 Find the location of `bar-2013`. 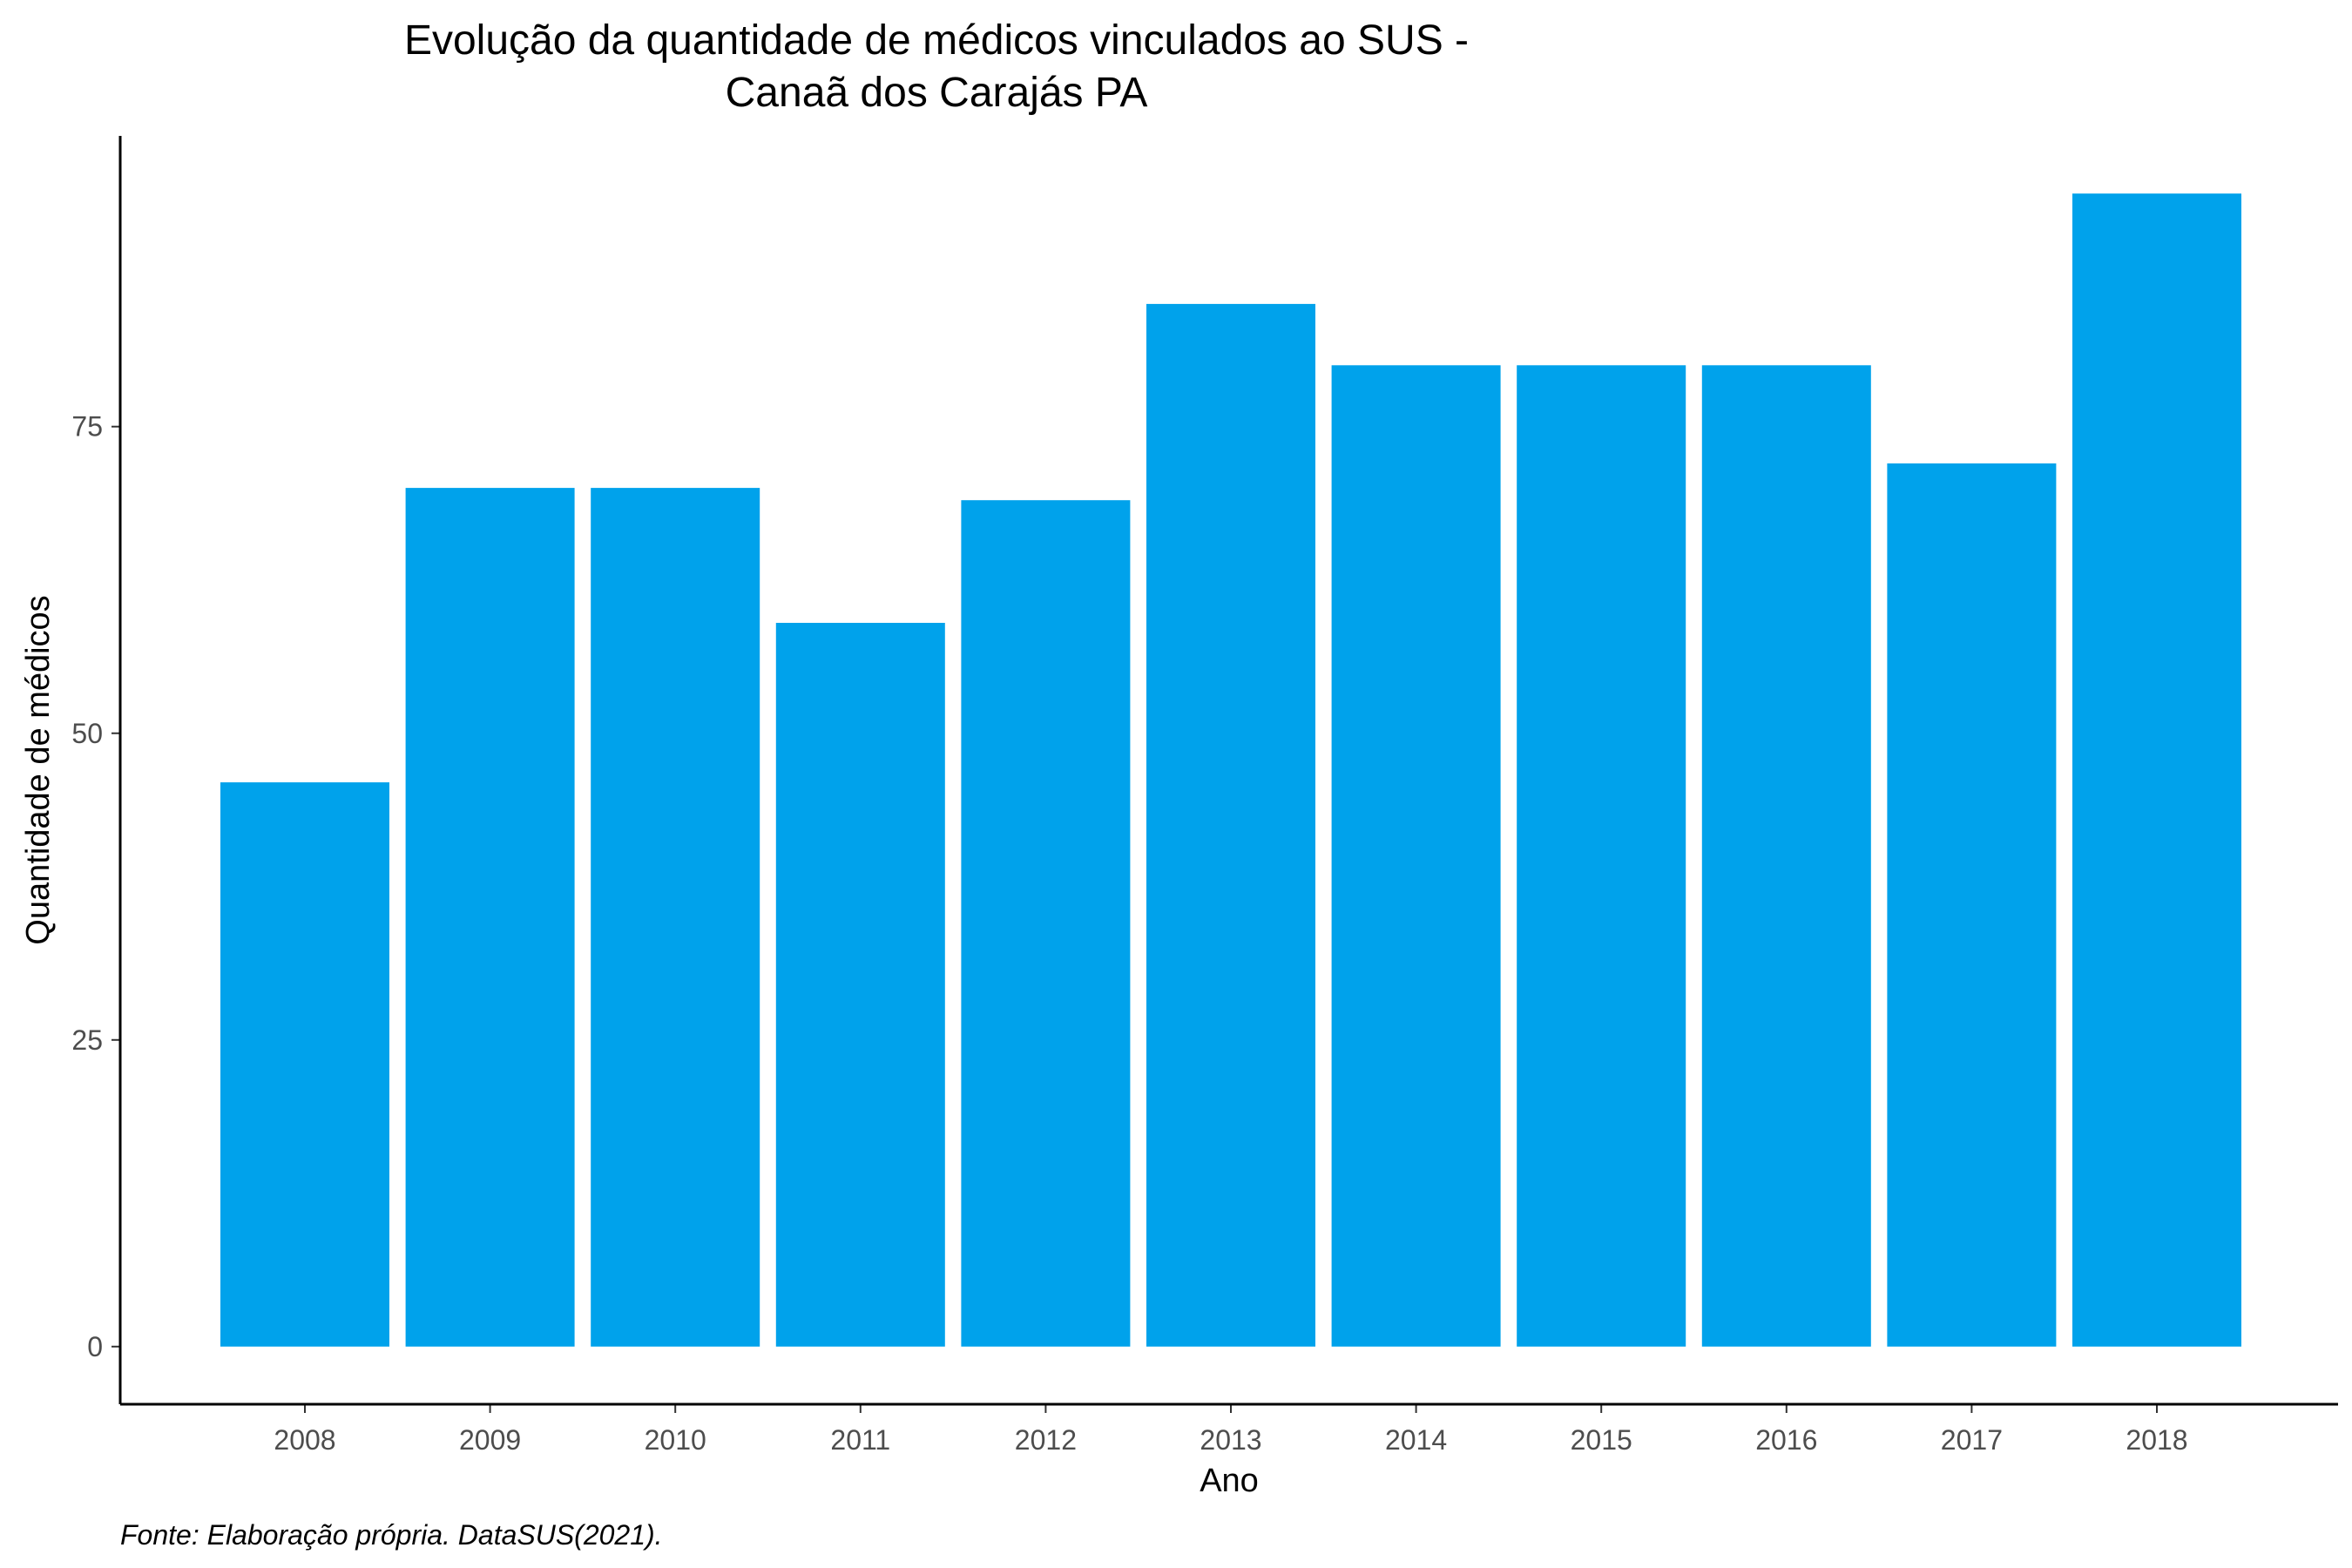

bar-2013 is located at coordinates (1231, 825).